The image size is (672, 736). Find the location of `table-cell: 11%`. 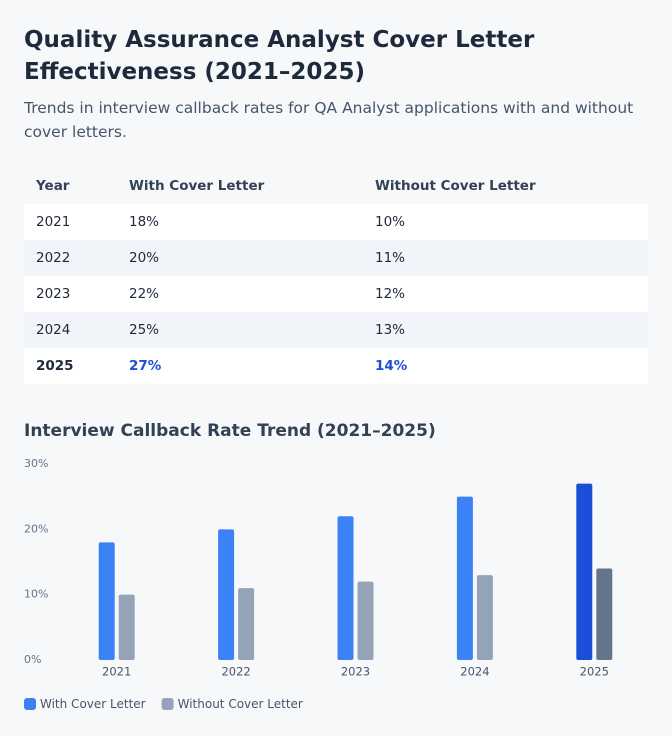

table-cell: 11% is located at coordinates (390, 258).